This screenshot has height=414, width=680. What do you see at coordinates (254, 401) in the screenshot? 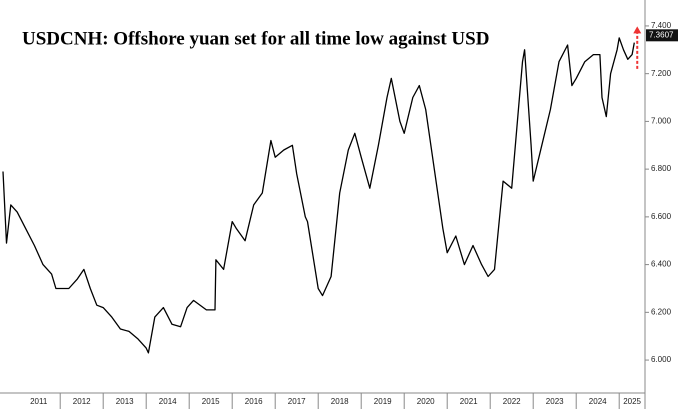
I see `x-tick-label: 2016` at bounding box center [254, 401].